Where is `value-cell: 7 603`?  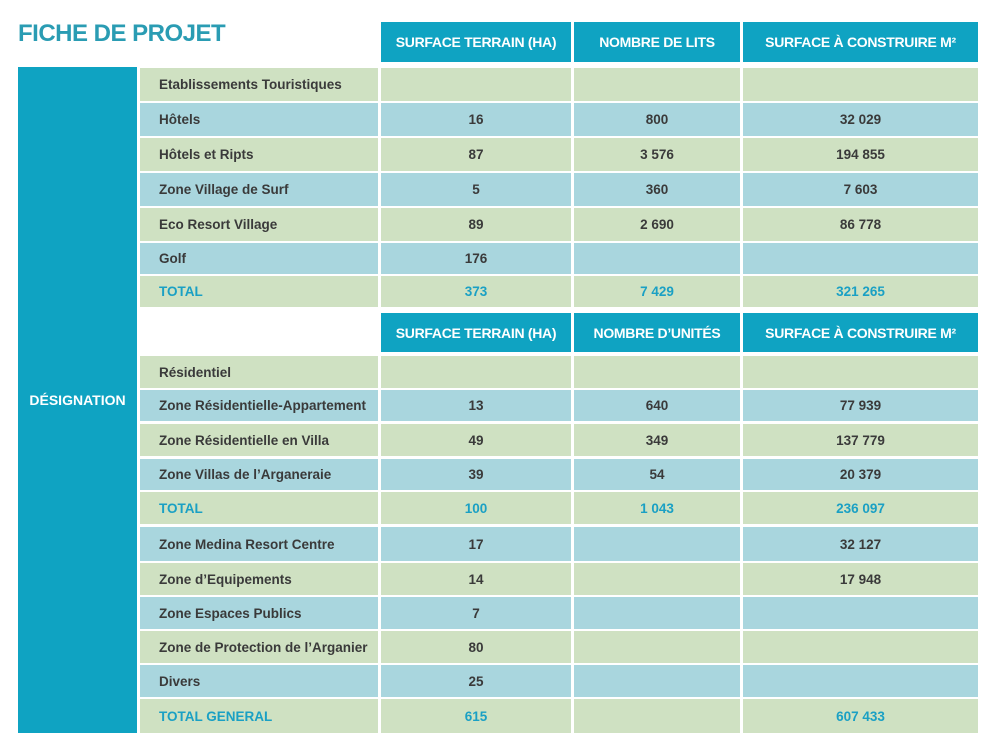
value-cell: 7 603 is located at coordinates (860, 189).